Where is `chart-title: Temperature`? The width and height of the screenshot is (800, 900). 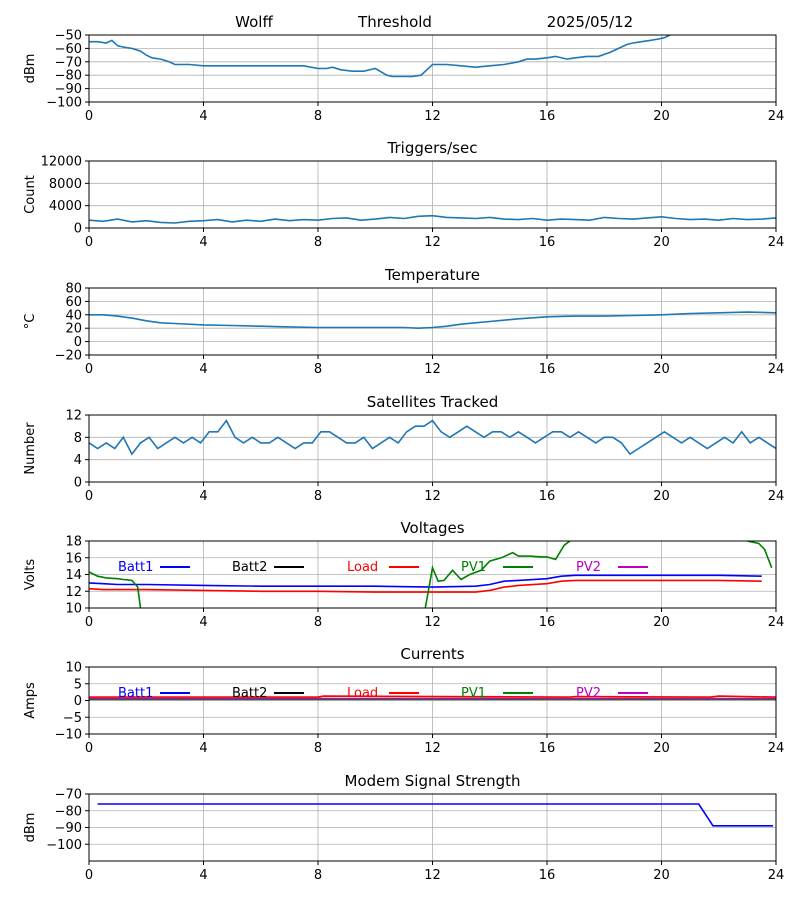
chart-title: Temperature is located at coordinates (432, 275).